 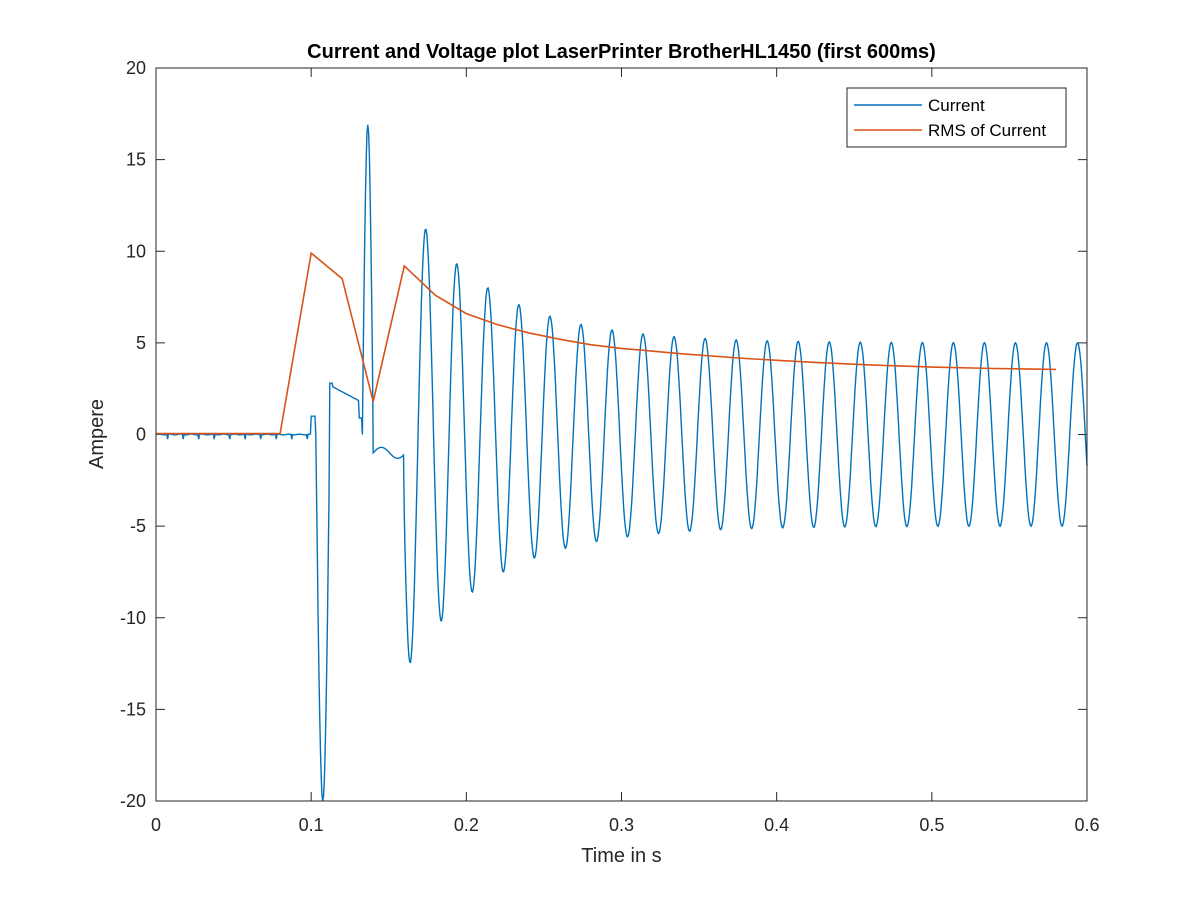 I want to click on y-tick-label: -10, so click(x=133, y=618).